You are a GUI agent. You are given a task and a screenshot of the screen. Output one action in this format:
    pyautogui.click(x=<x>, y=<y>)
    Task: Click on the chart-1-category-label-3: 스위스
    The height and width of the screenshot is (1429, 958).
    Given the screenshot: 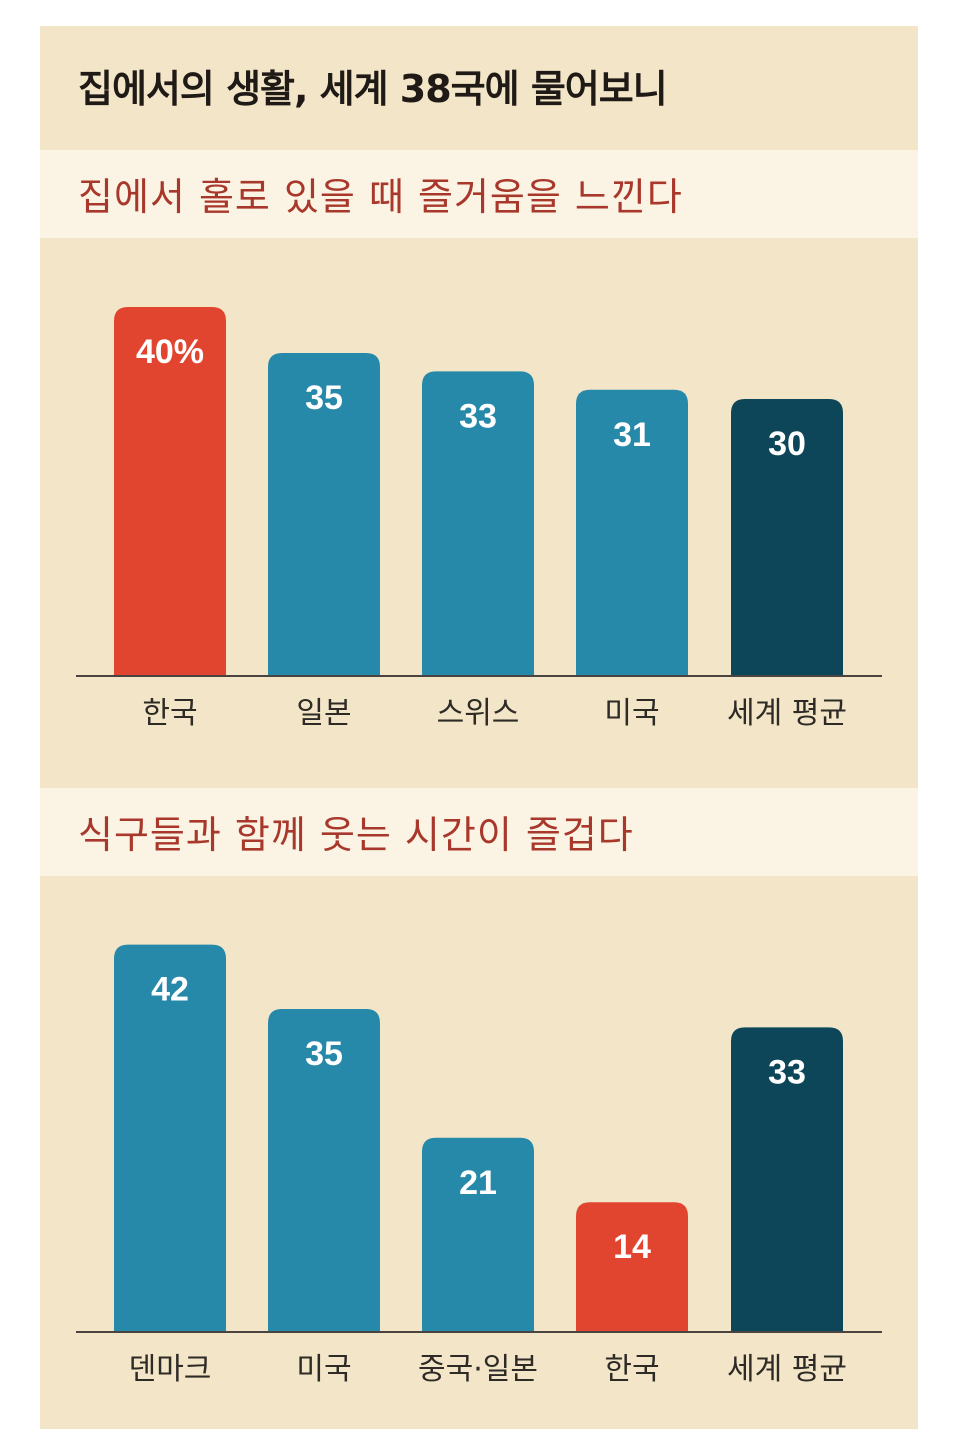 What is the action you would take?
    pyautogui.click(x=478, y=713)
    